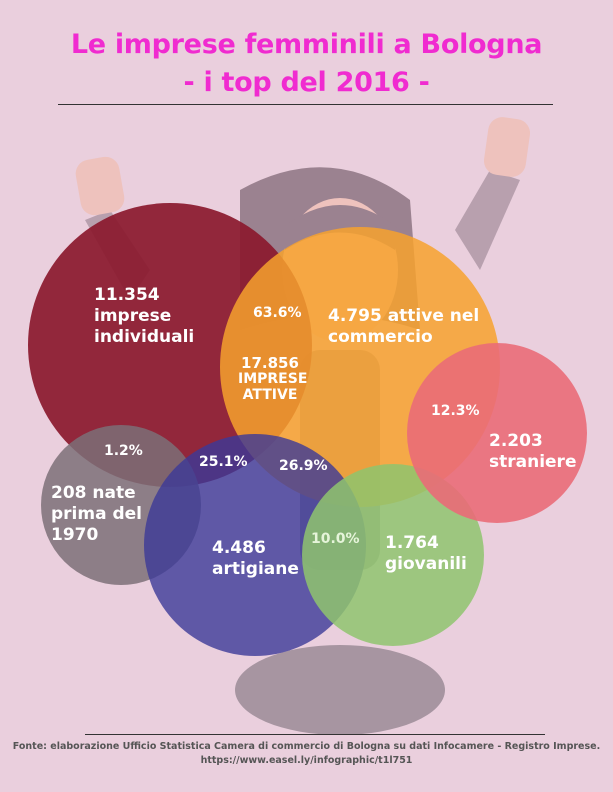 The image size is (613, 792). I want to click on center-total-text-2: ATTIVE, so click(270, 395).